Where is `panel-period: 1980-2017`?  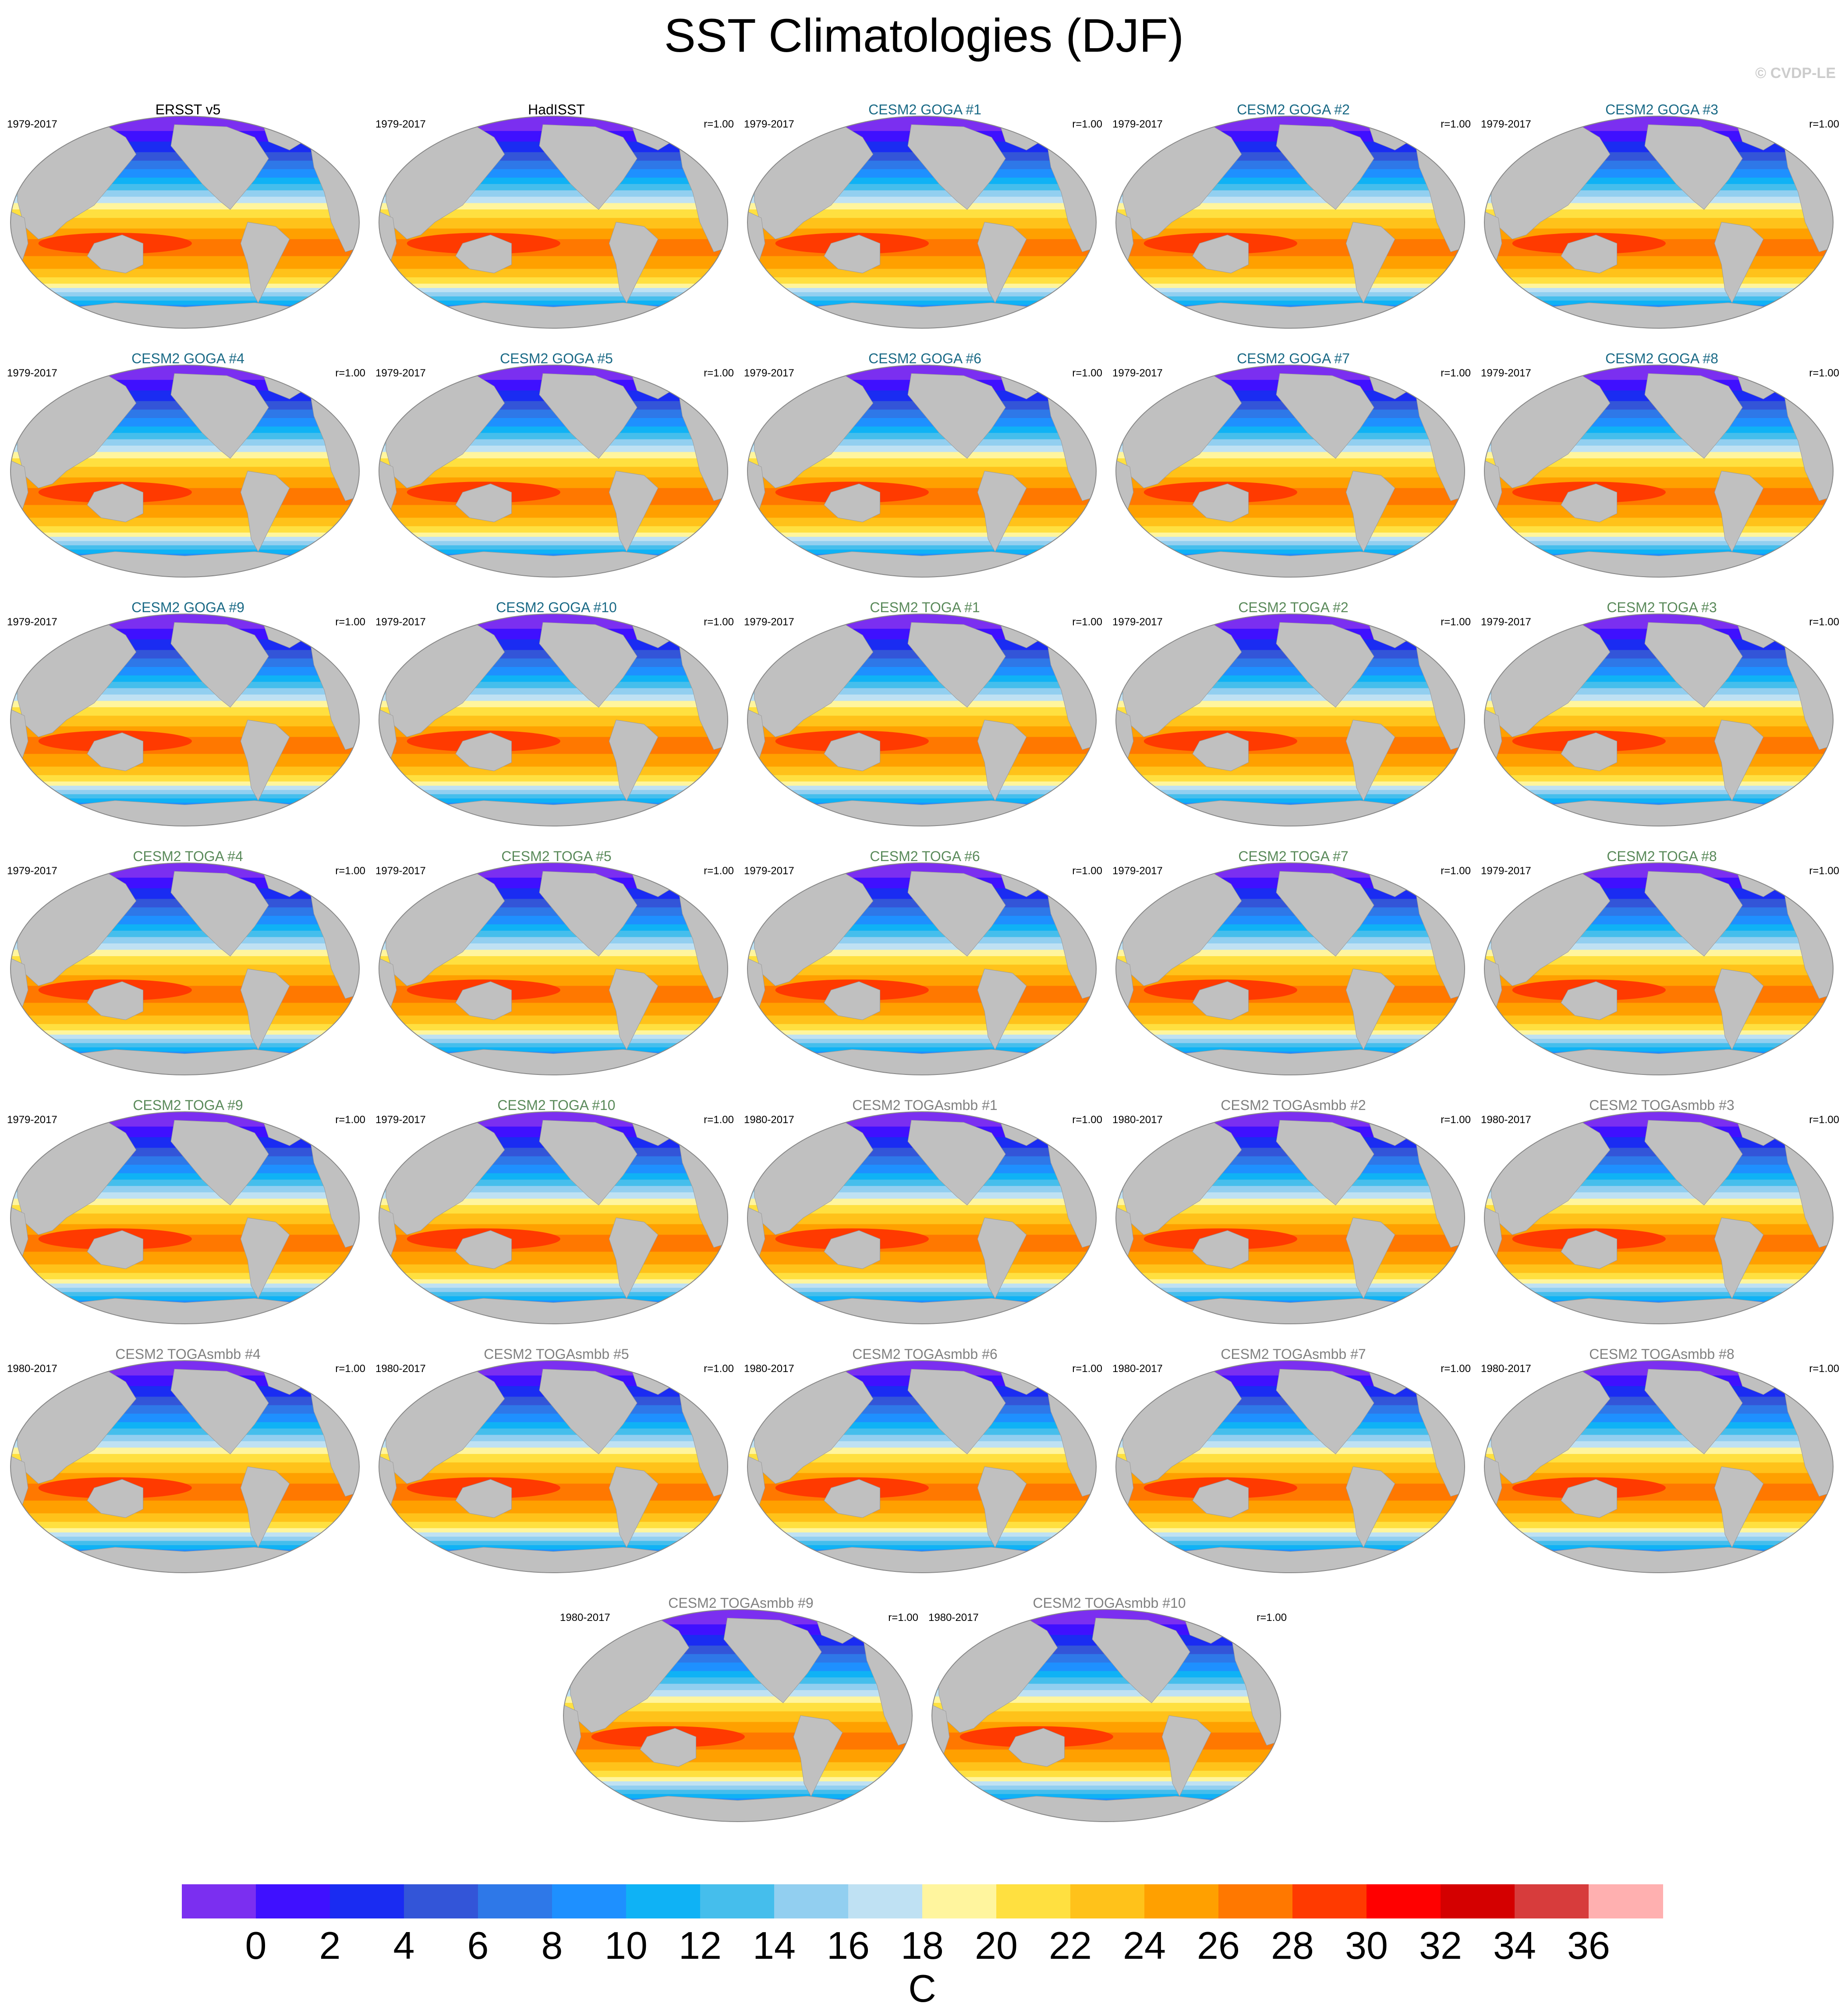
panel-period: 1980-2017 is located at coordinates (1506, 1369).